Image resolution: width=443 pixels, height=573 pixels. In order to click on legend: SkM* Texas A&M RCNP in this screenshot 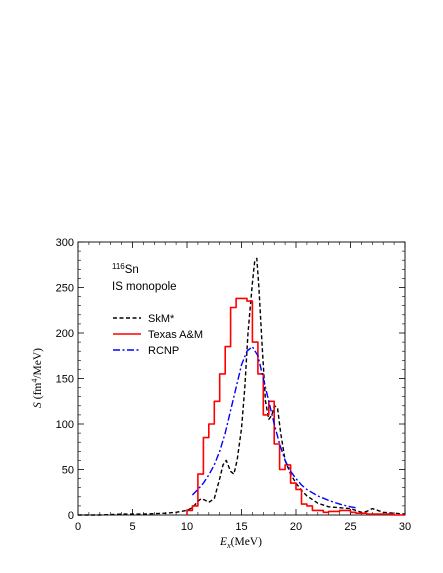, I will do `click(158, 335)`.